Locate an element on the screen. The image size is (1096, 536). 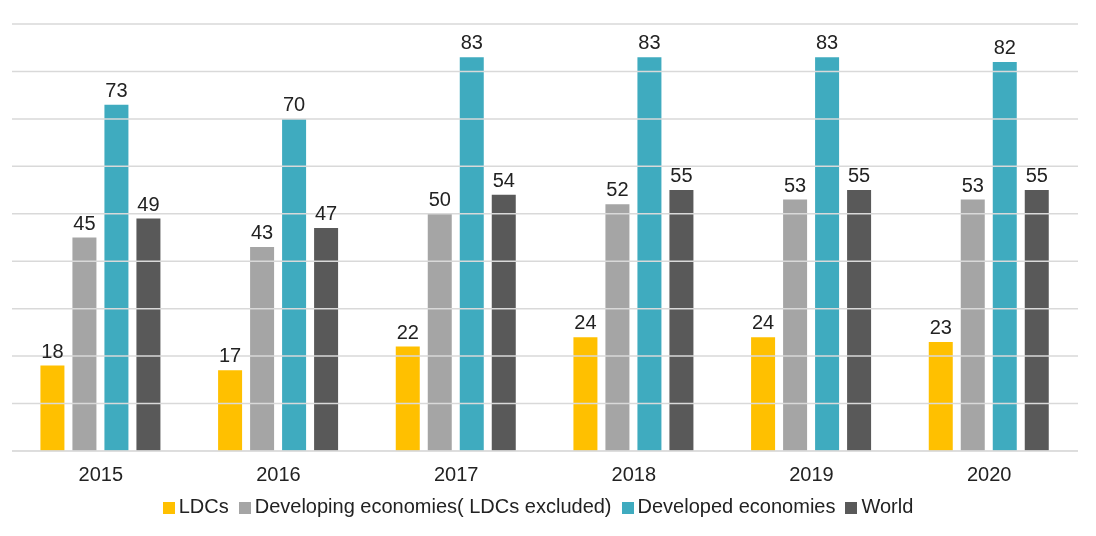
legend-label: Developing economies( LDCs excluded) is located at coordinates (433, 506).